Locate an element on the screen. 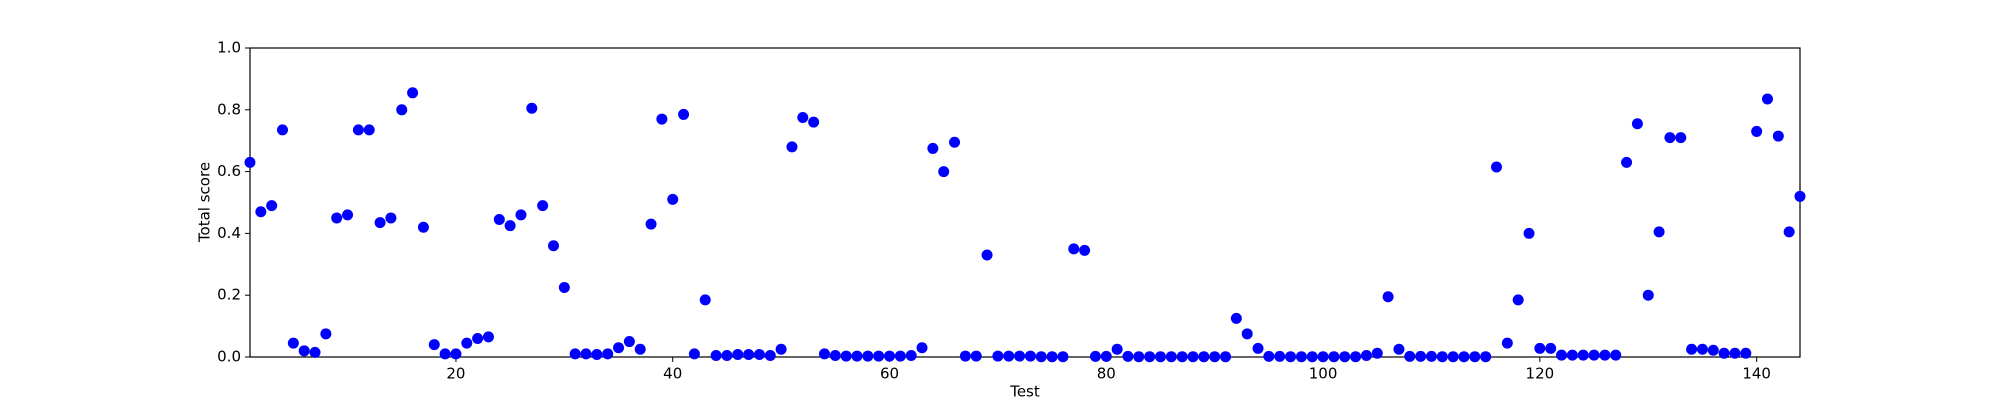  y-axis-label: Total score is located at coordinates (205, 202).